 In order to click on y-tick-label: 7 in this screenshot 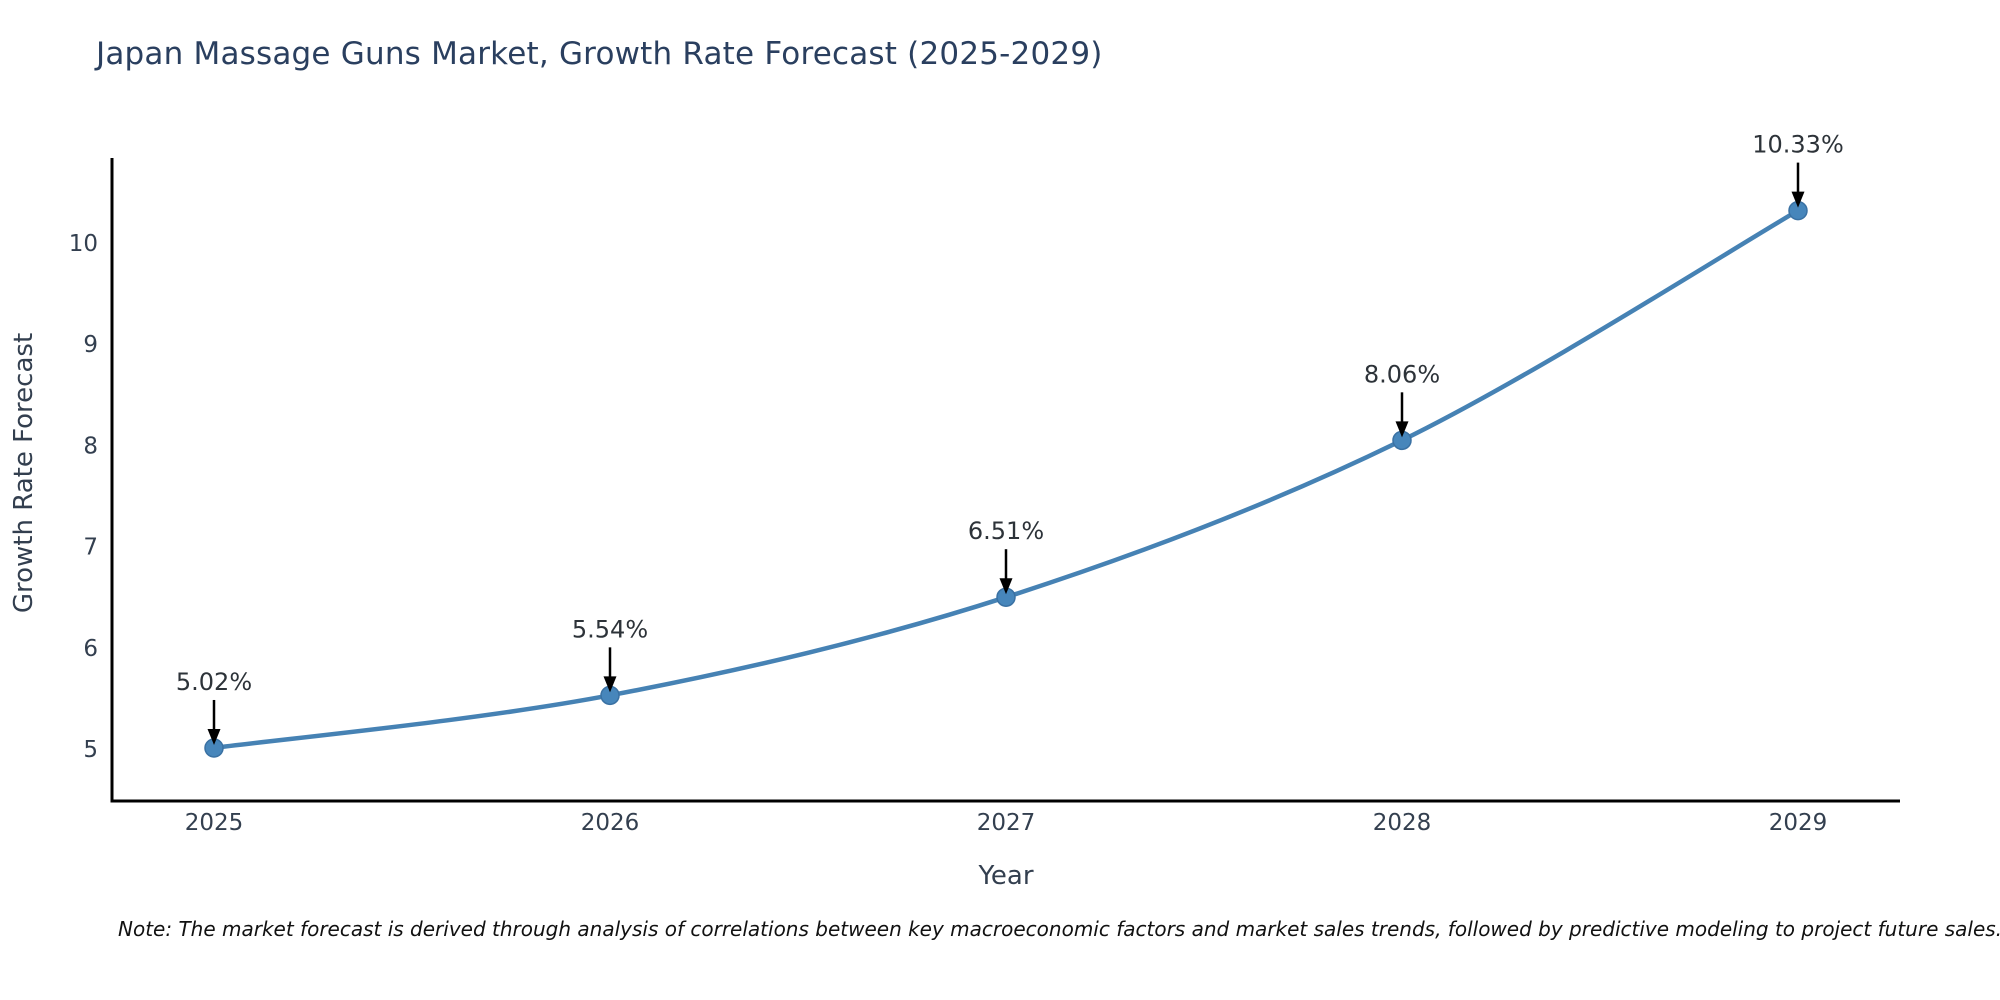, I will do `click(90, 548)`.